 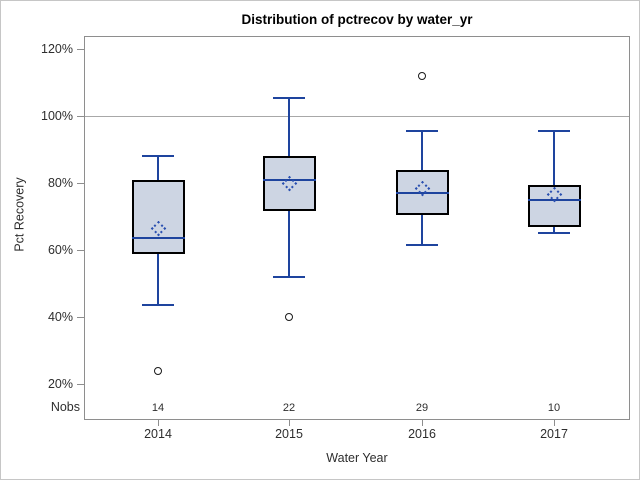 What do you see at coordinates (158, 423) in the screenshot?
I see `x-tick-mark-2014` at bounding box center [158, 423].